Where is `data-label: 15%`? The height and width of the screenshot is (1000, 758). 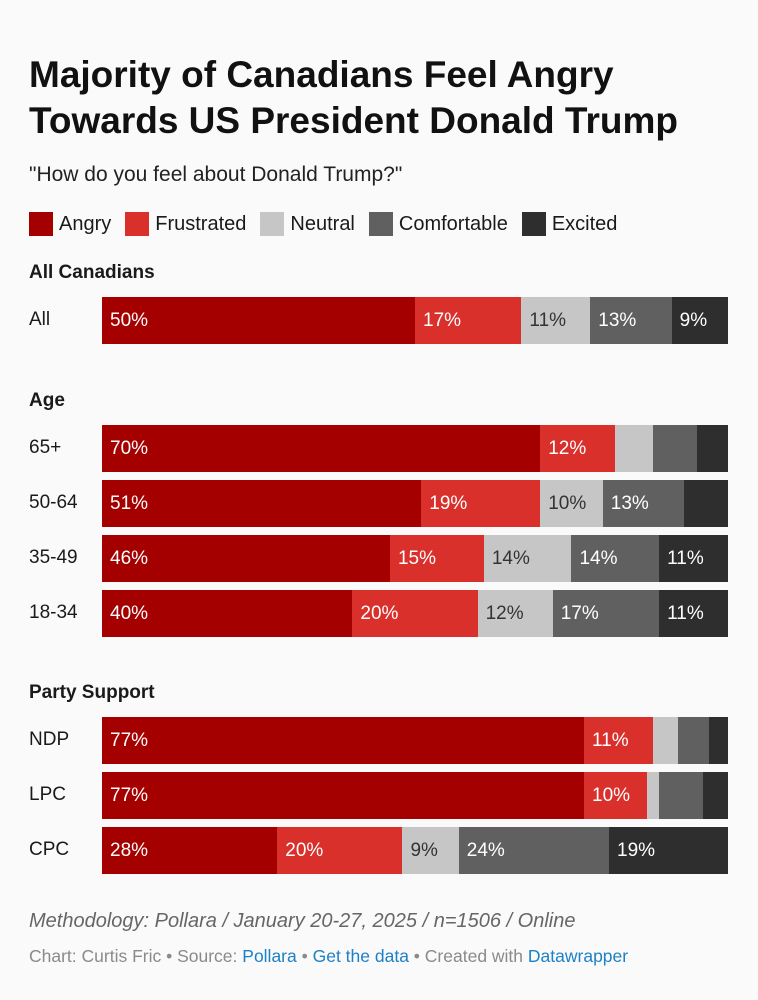 data-label: 15% is located at coordinates (416, 558).